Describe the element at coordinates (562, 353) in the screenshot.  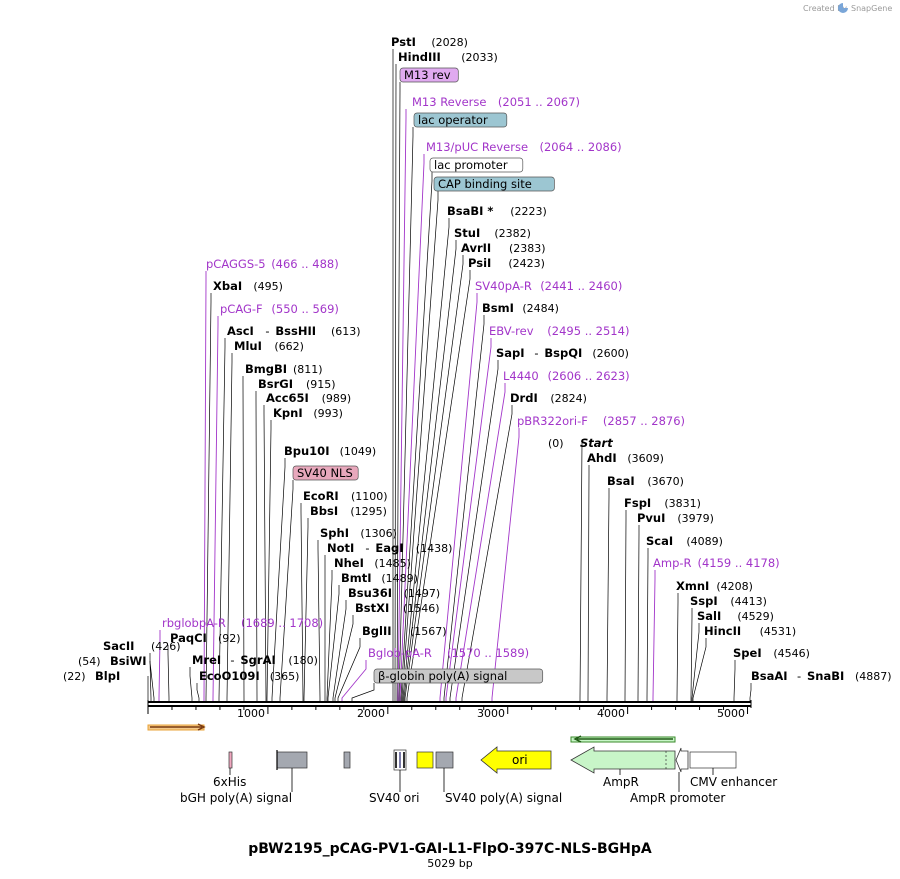
I see `label-sapi: SapI - BspQI (2600)` at that location.